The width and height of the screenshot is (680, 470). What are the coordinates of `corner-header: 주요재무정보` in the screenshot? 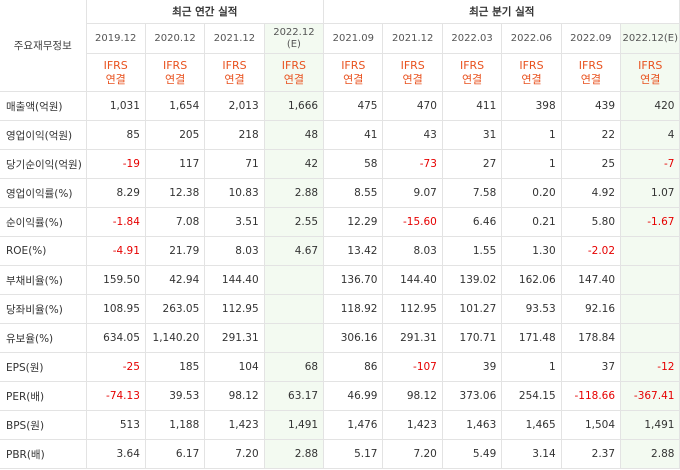 It's located at (43, 46).